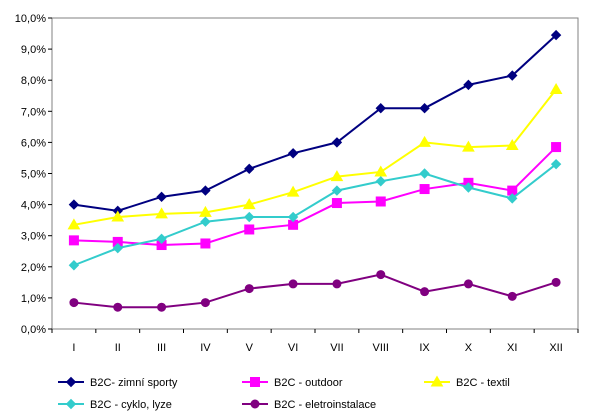  Describe the element at coordinates (205, 348) in the screenshot. I see `x-tick-label: IV` at that location.